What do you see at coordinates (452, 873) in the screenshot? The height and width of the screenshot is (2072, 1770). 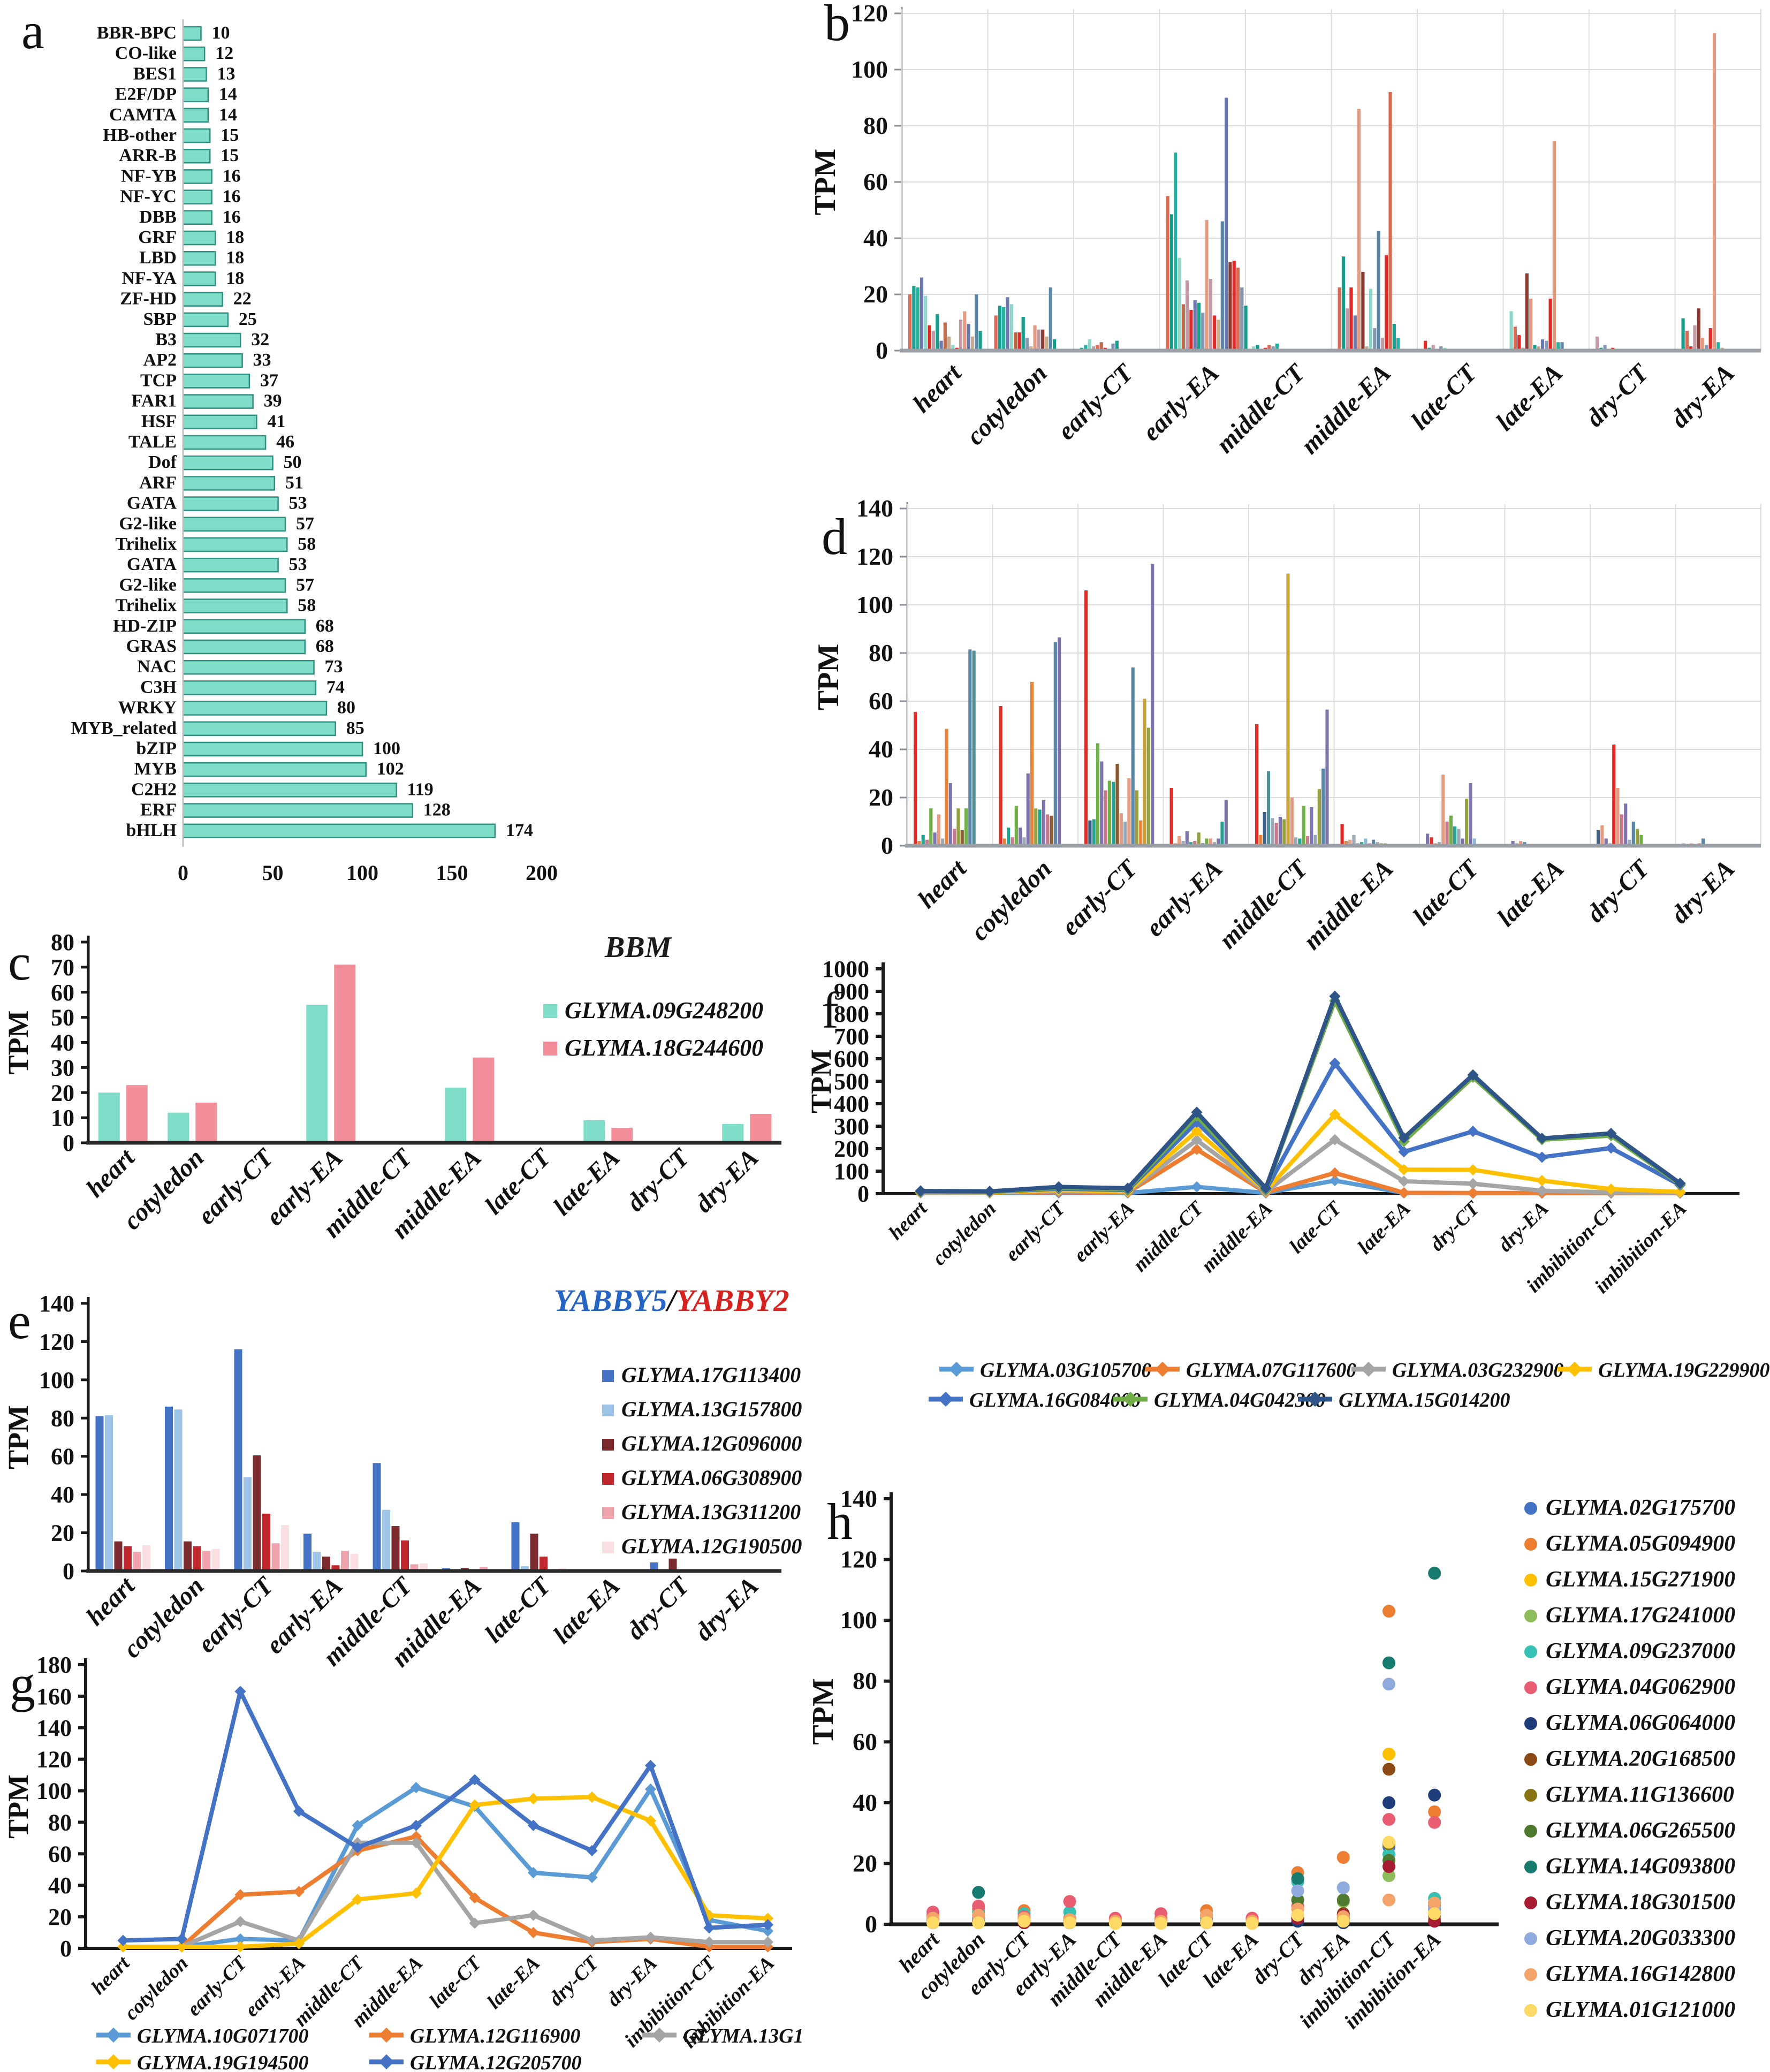 I see `x-tick-label: 150` at bounding box center [452, 873].